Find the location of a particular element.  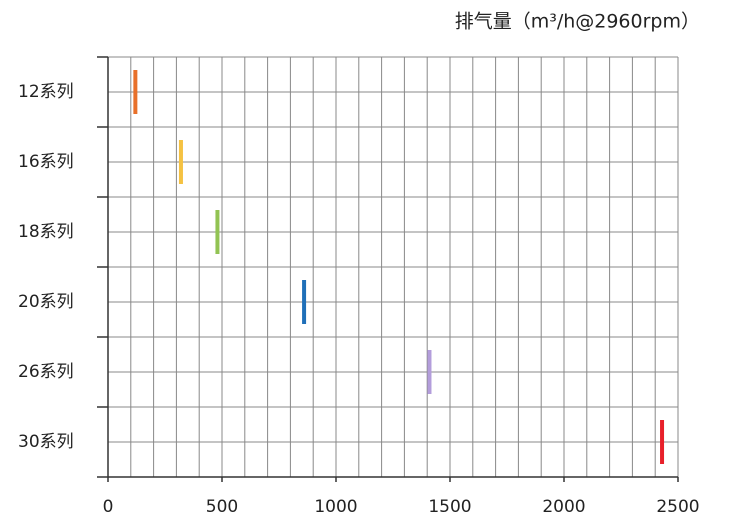

y-tick-label: 16系列 is located at coordinates (46, 162).